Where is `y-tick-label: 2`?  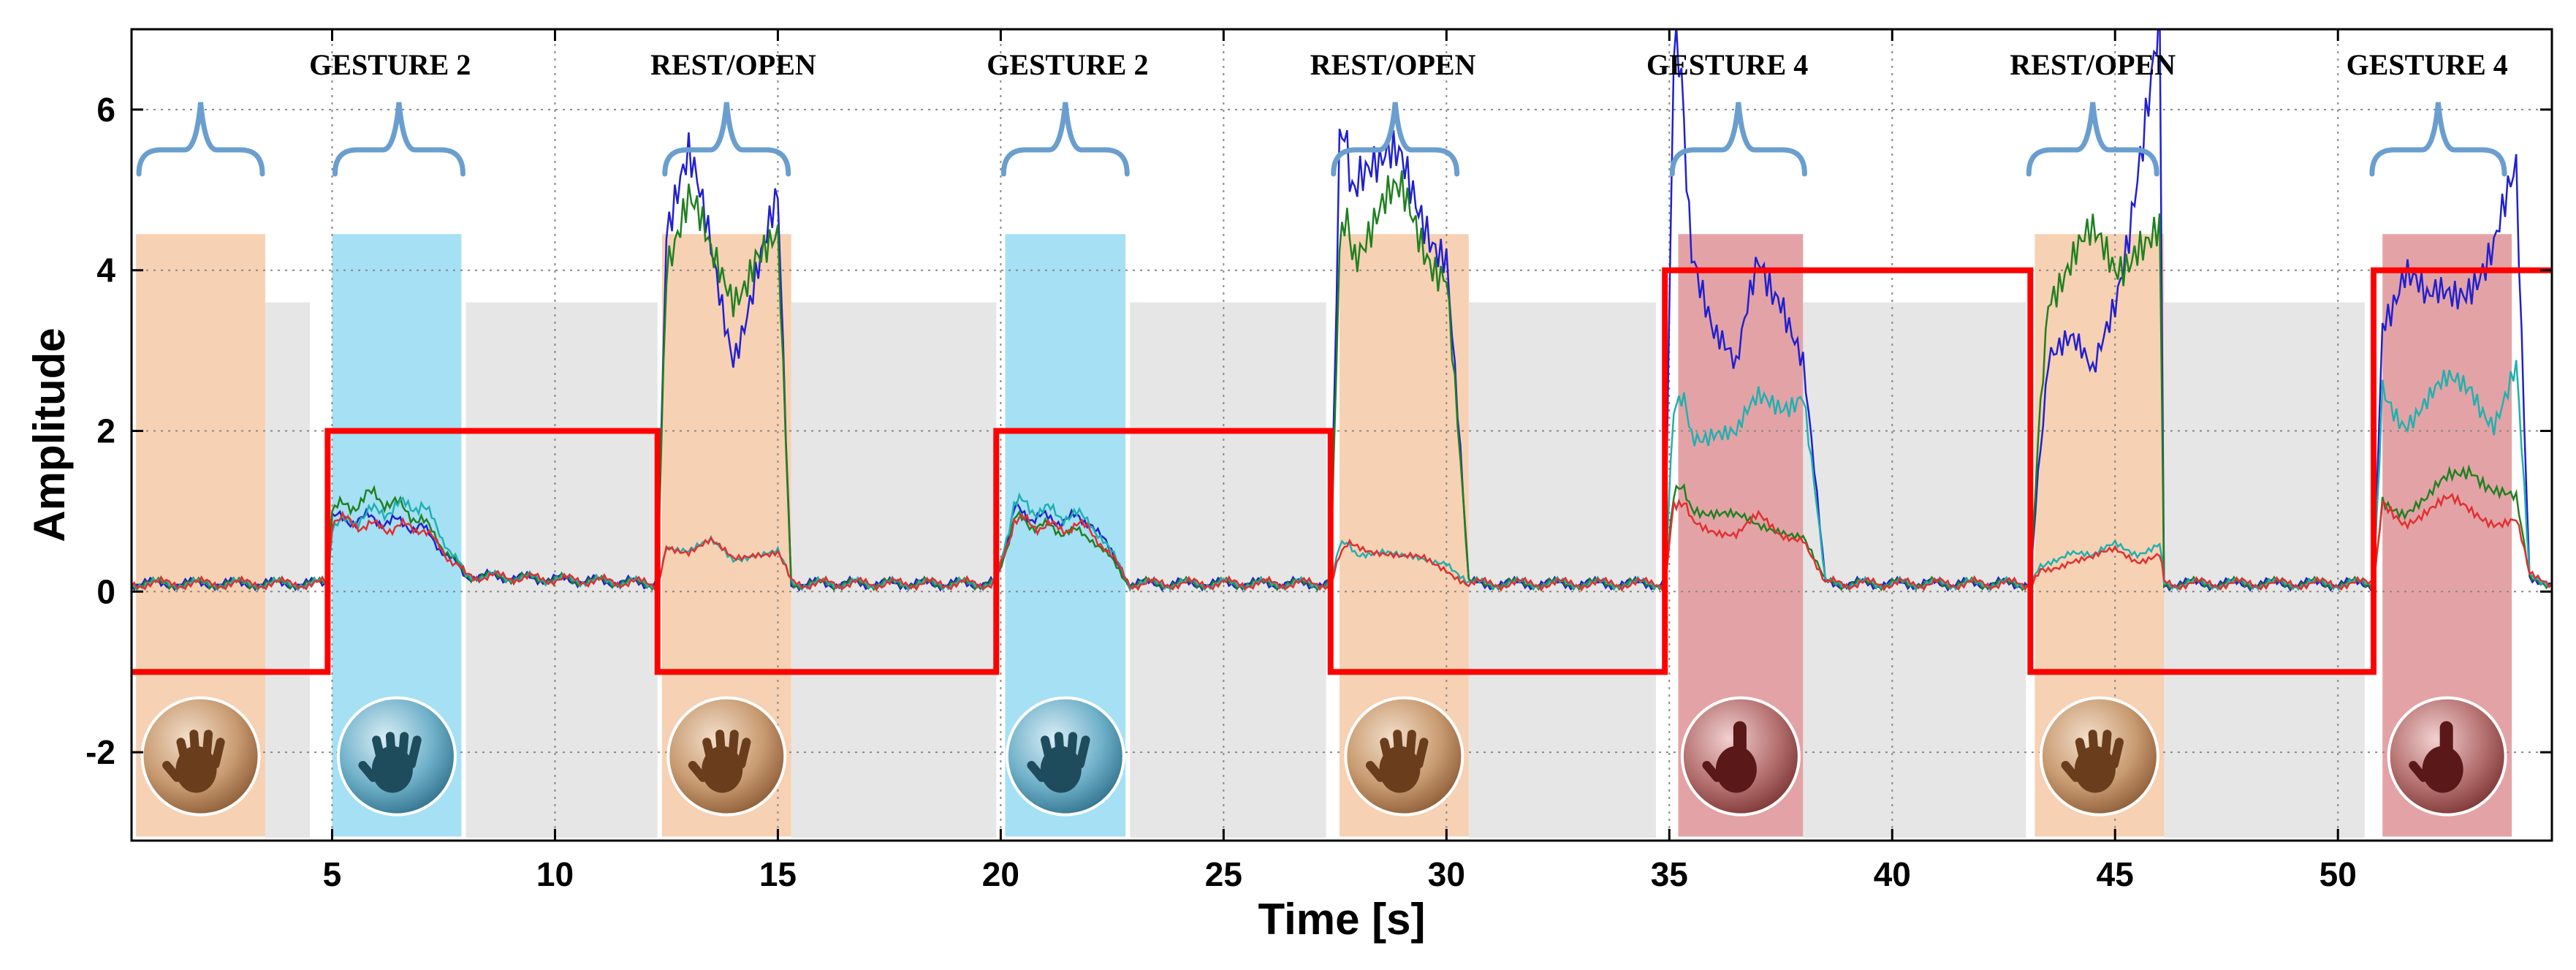
y-tick-label: 2 is located at coordinates (105, 431).